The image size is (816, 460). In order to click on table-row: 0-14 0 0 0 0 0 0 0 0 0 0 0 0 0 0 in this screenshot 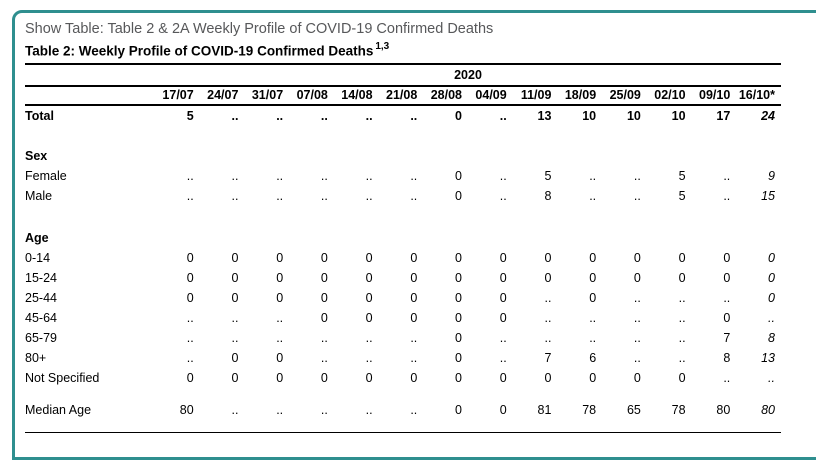, I will do `click(403, 258)`.